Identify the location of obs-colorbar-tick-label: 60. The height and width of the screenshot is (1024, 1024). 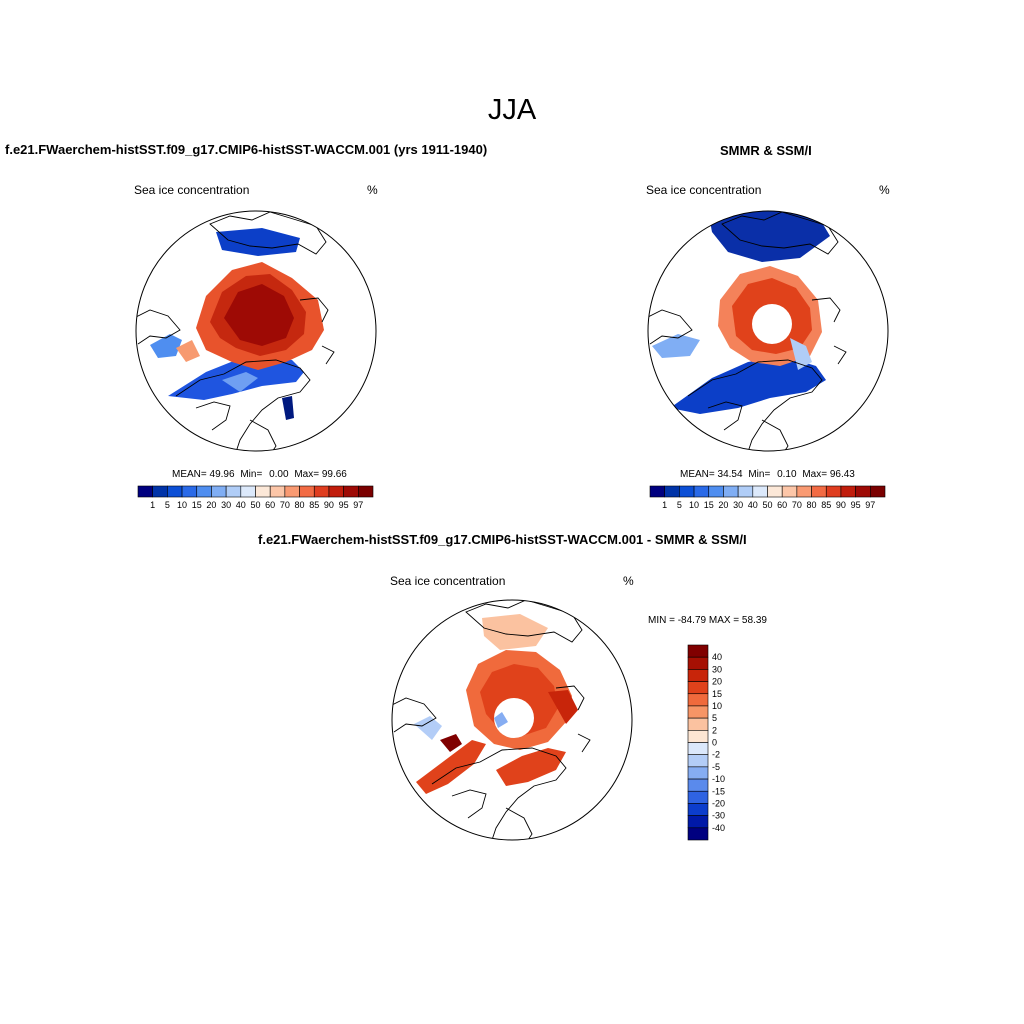
(782, 505).